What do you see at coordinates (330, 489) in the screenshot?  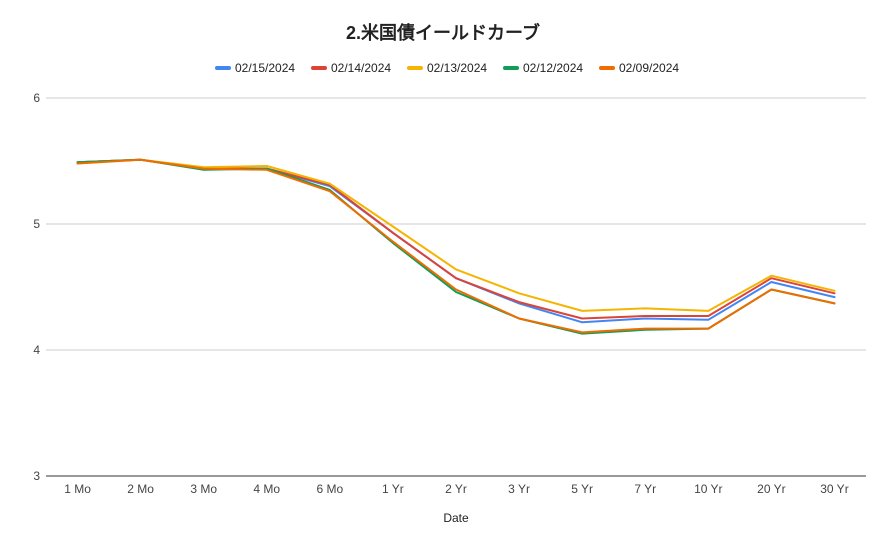 I see `x-tick-label: 6 Mo` at bounding box center [330, 489].